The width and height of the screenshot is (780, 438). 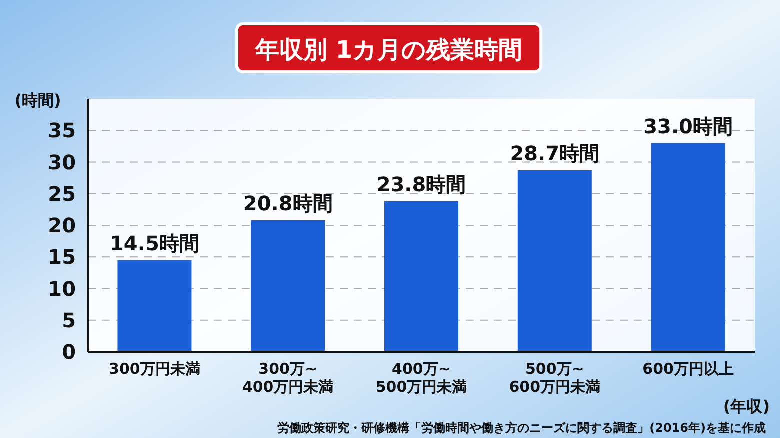 I want to click on x-tick-label: 600万円以上, so click(x=688, y=369).